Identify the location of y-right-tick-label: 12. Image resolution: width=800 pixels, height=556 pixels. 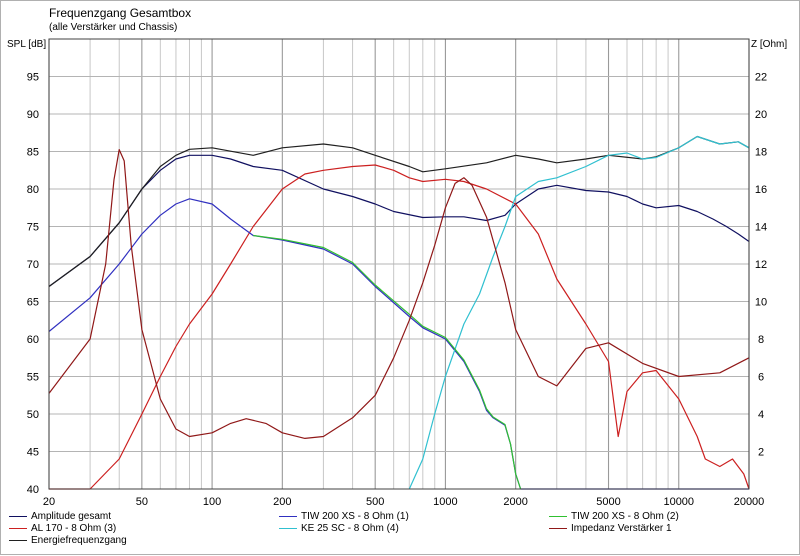
(761, 265).